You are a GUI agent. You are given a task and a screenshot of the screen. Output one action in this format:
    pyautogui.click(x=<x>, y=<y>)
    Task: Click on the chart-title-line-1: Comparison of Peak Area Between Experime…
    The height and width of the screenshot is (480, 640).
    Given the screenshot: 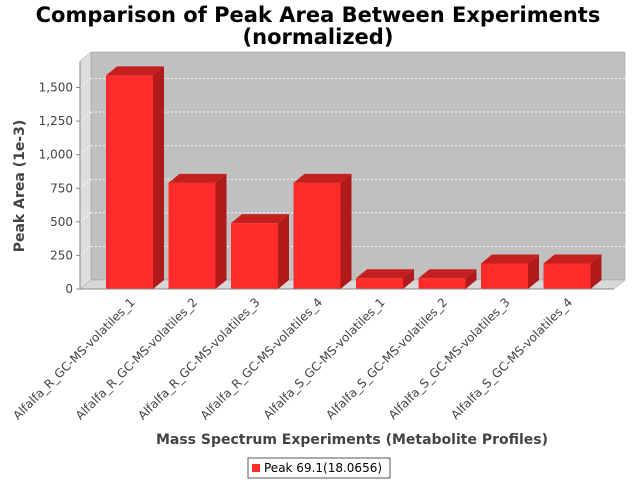 What is the action you would take?
    pyautogui.click(x=318, y=15)
    